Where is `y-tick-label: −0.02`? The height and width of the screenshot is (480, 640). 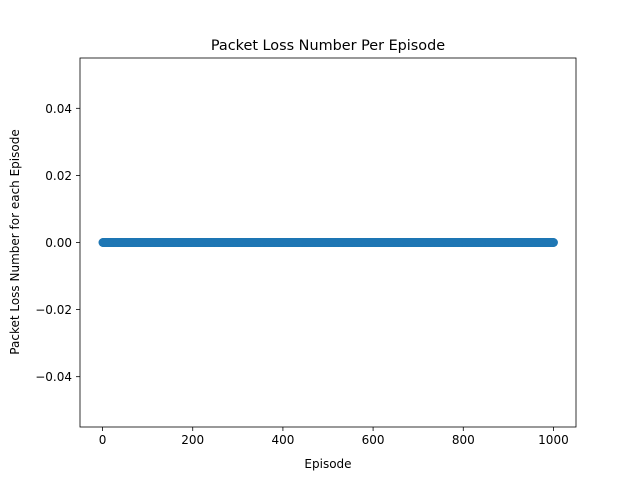 y-tick-label: −0.02 is located at coordinates (53, 310).